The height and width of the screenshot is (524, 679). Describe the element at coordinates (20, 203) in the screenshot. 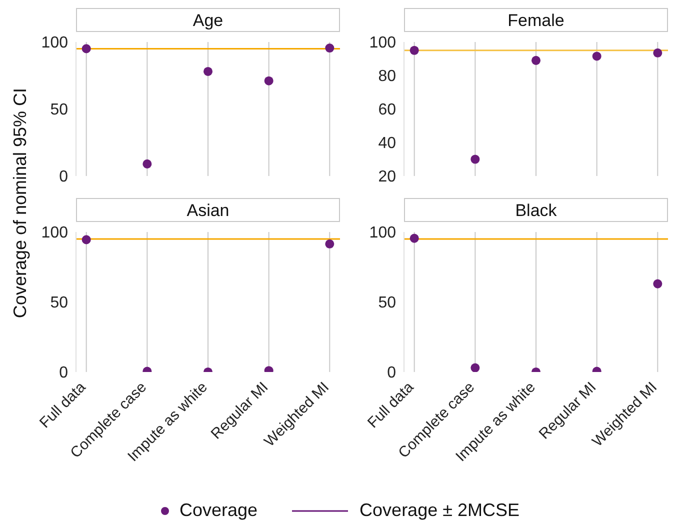

I see `y-axis-title: Coverage of nominal 95% CI` at that location.